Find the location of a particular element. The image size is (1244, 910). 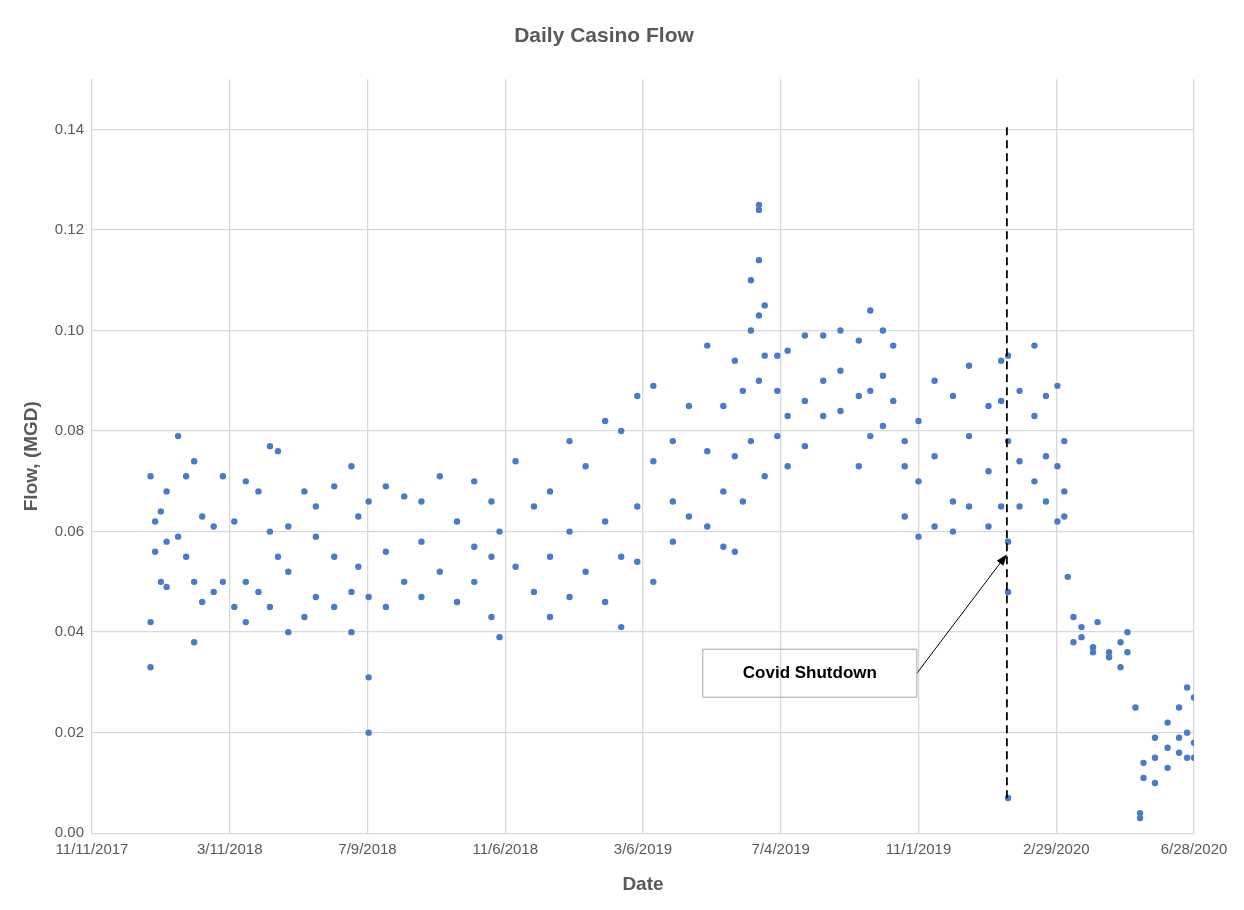

x-tick-label: 11/6/2018 is located at coordinates (505, 849).